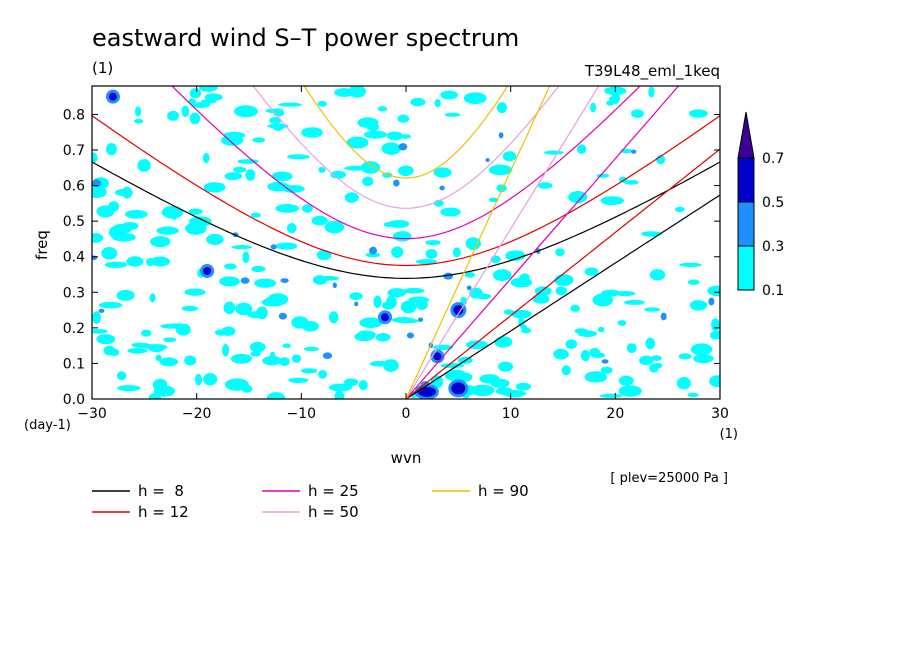 This screenshot has height=654, width=904. I want to click on y-tick-label: 0.6, so click(74, 187).